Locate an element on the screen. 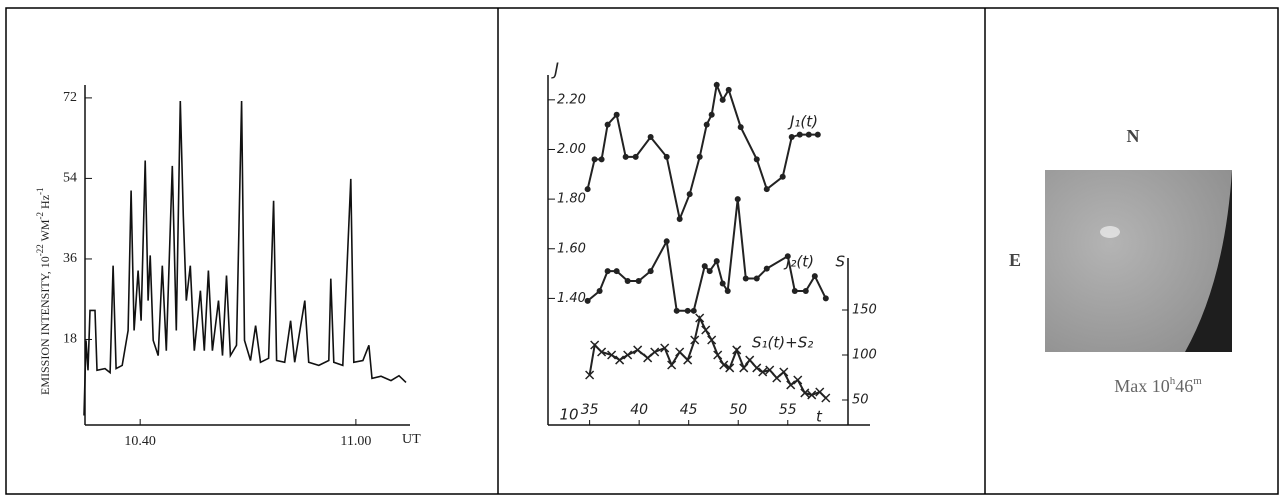 This screenshot has width=1282, height=497. y-axis-label-part: -1 is located at coordinates (40, 191).